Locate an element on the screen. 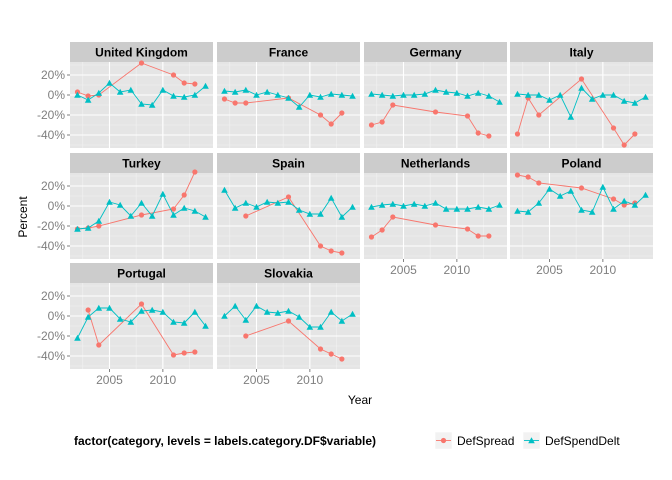 This screenshot has height=480, width=672. x-axis-title: Year is located at coordinates (360, 400).